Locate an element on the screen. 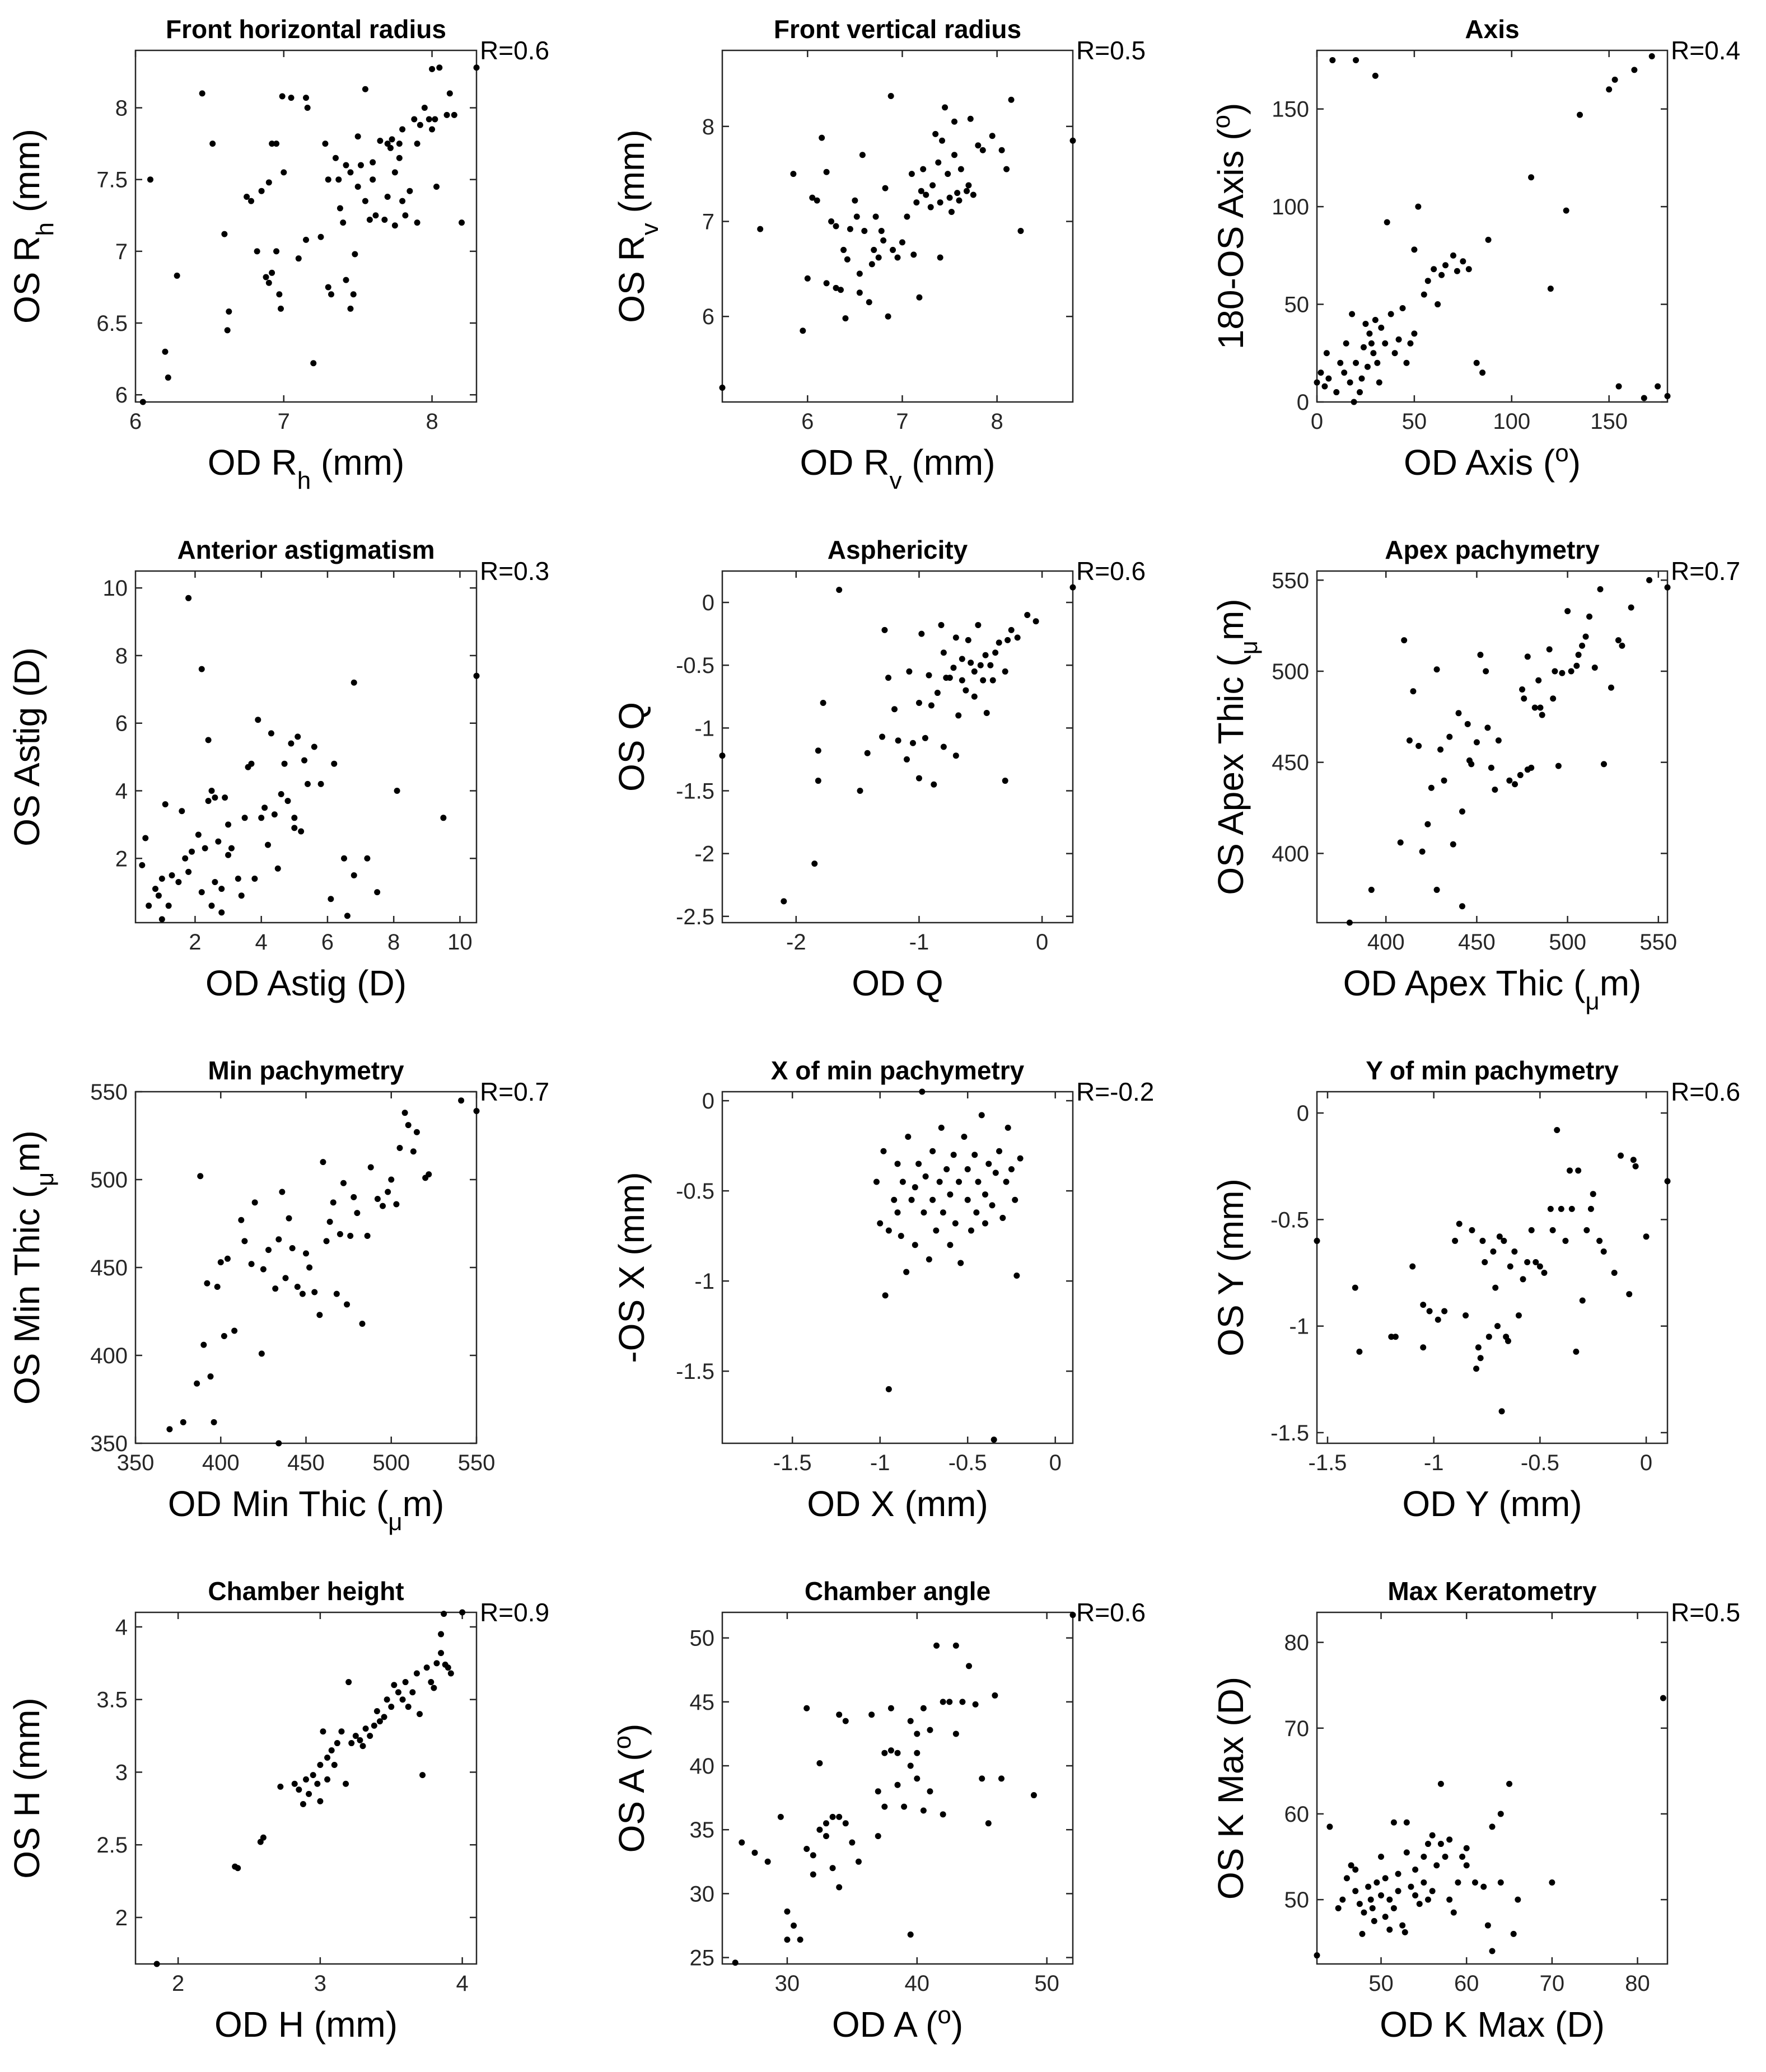 The image size is (1766, 2072). y-tick-label: -1.5 is located at coordinates (695, 1371).